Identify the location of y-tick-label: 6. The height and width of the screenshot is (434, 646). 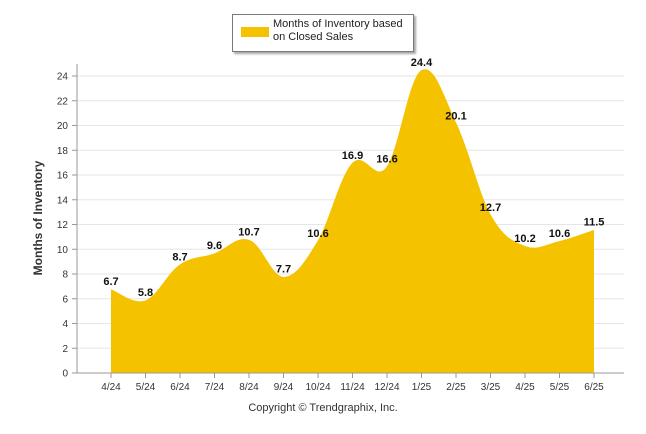
(65, 299).